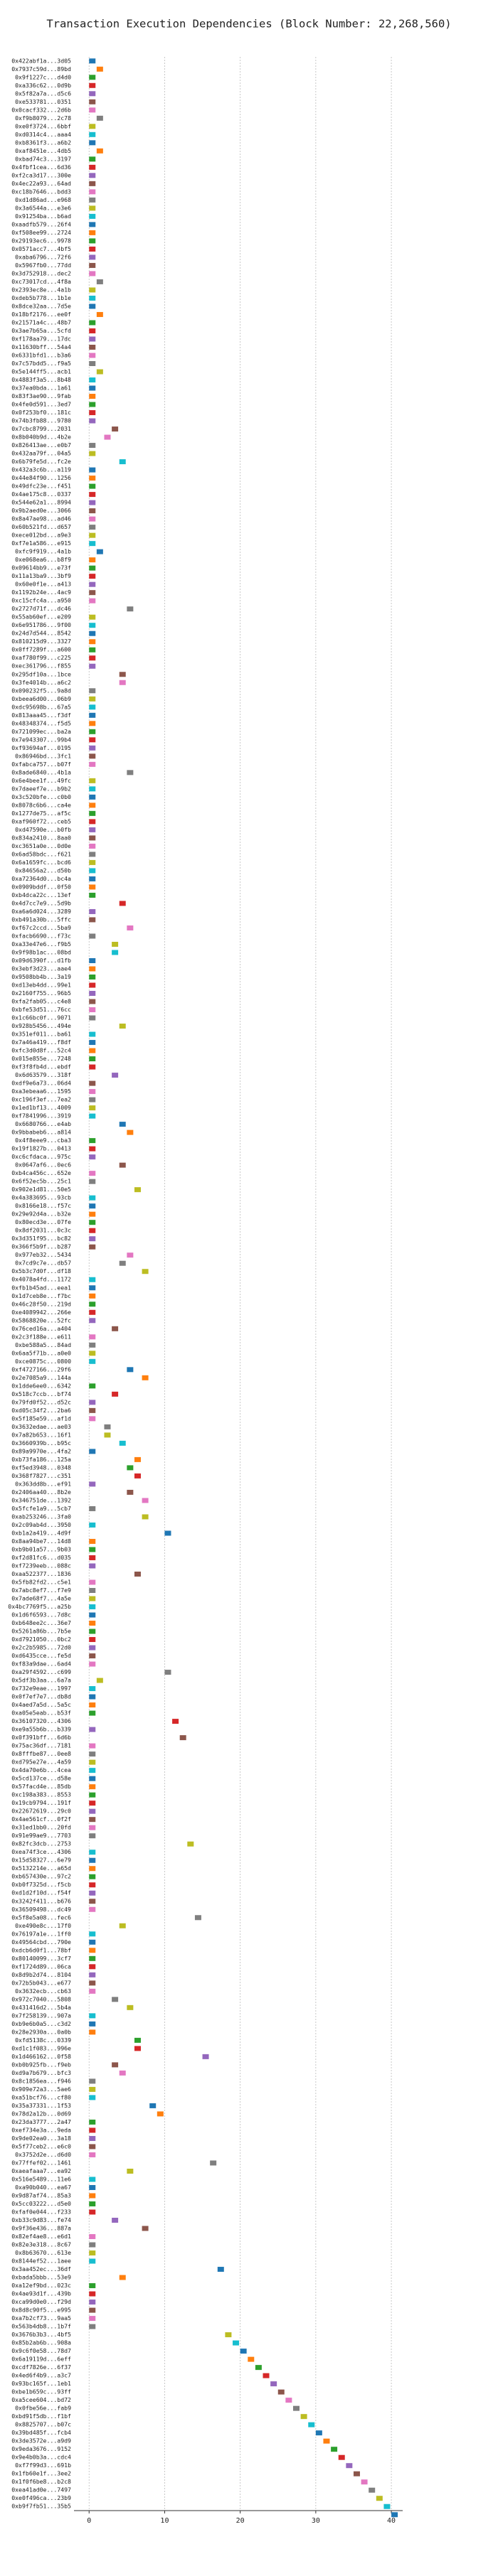 This screenshot has height=2576, width=498. What do you see at coordinates (41, 1565) in the screenshot?
I see `y-tick-label: 0xf7239eeb...088c` at bounding box center [41, 1565].